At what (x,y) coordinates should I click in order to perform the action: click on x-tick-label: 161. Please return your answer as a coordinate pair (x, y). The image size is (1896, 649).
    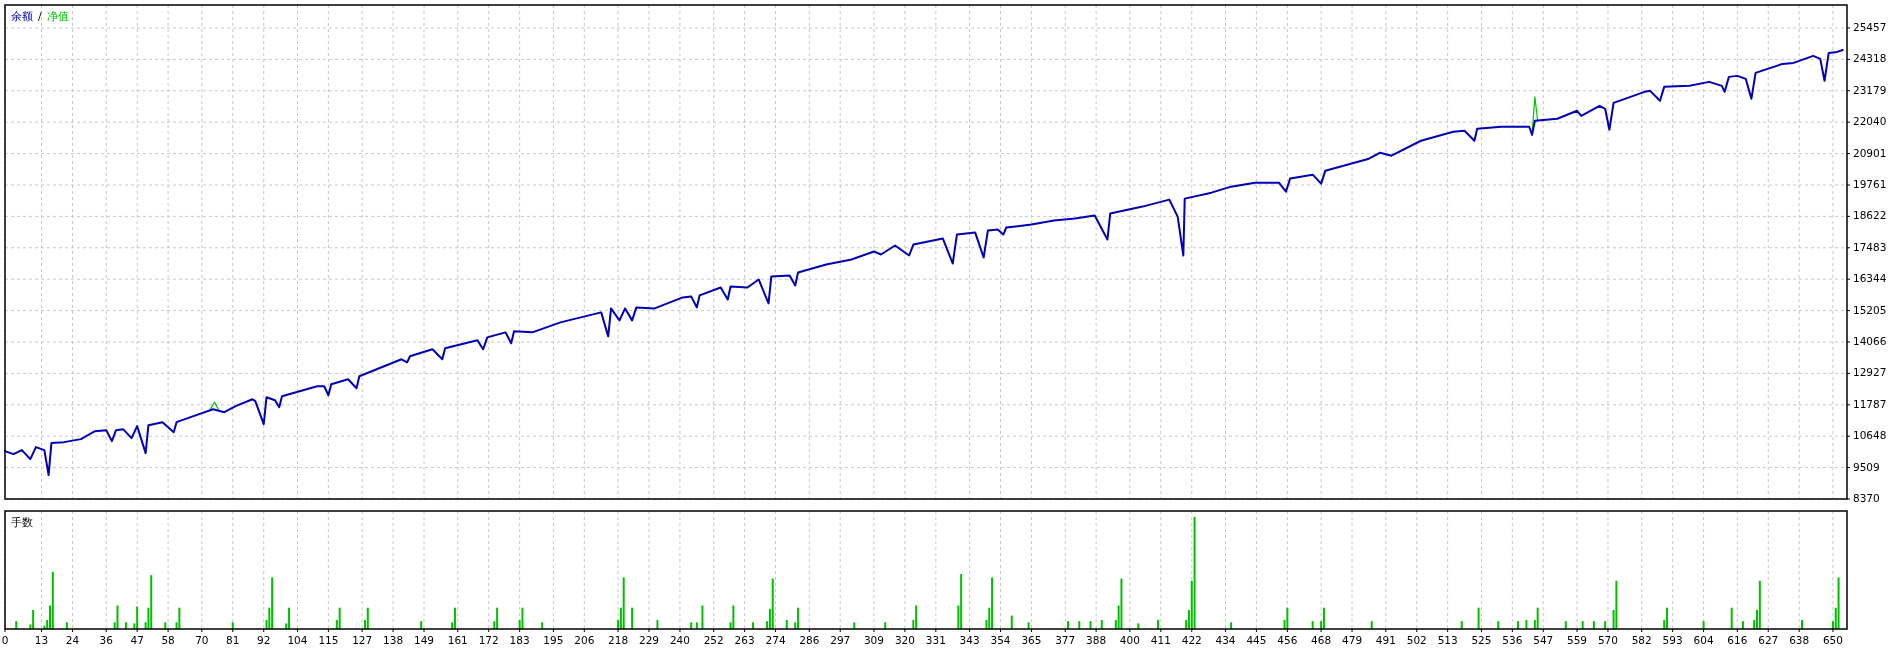
    Looking at the image, I should click on (457, 640).